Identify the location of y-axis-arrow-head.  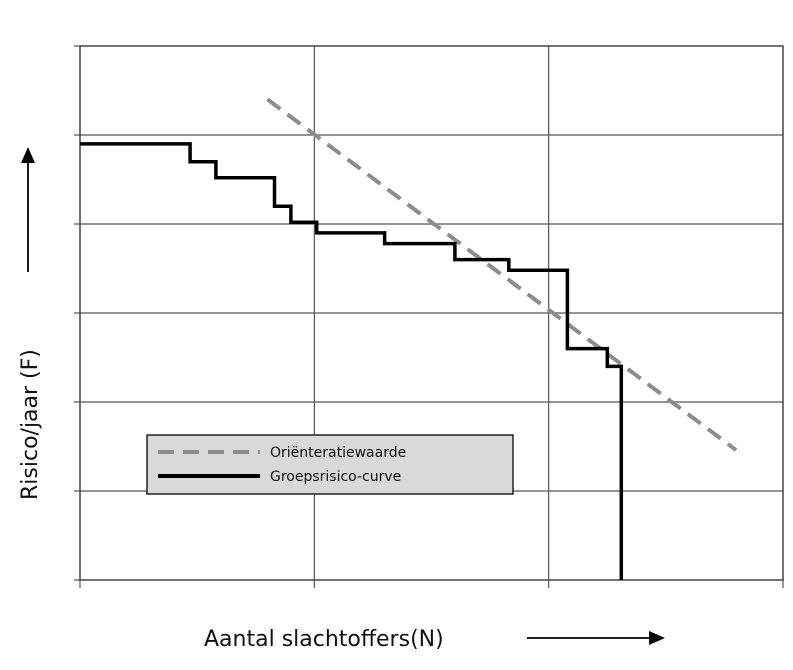
(28, 155).